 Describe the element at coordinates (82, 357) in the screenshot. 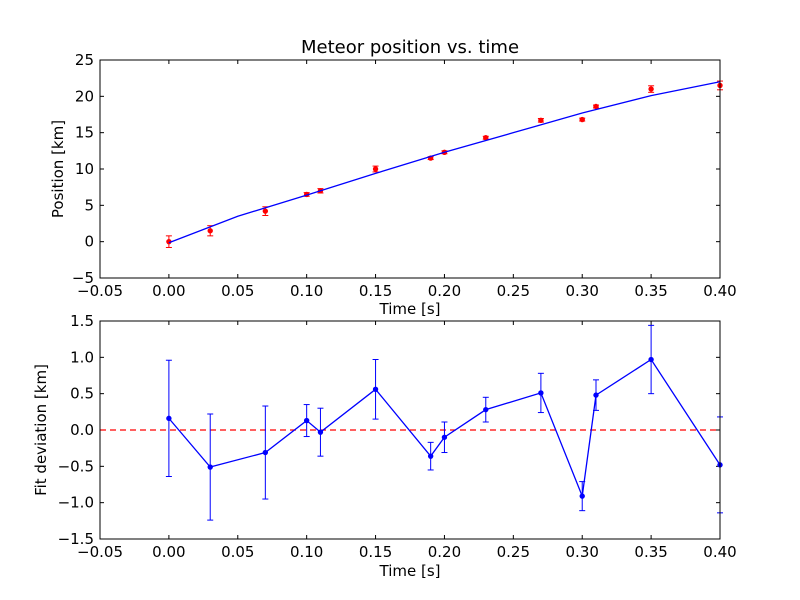

I see `y-tick-label: 1.0` at that location.